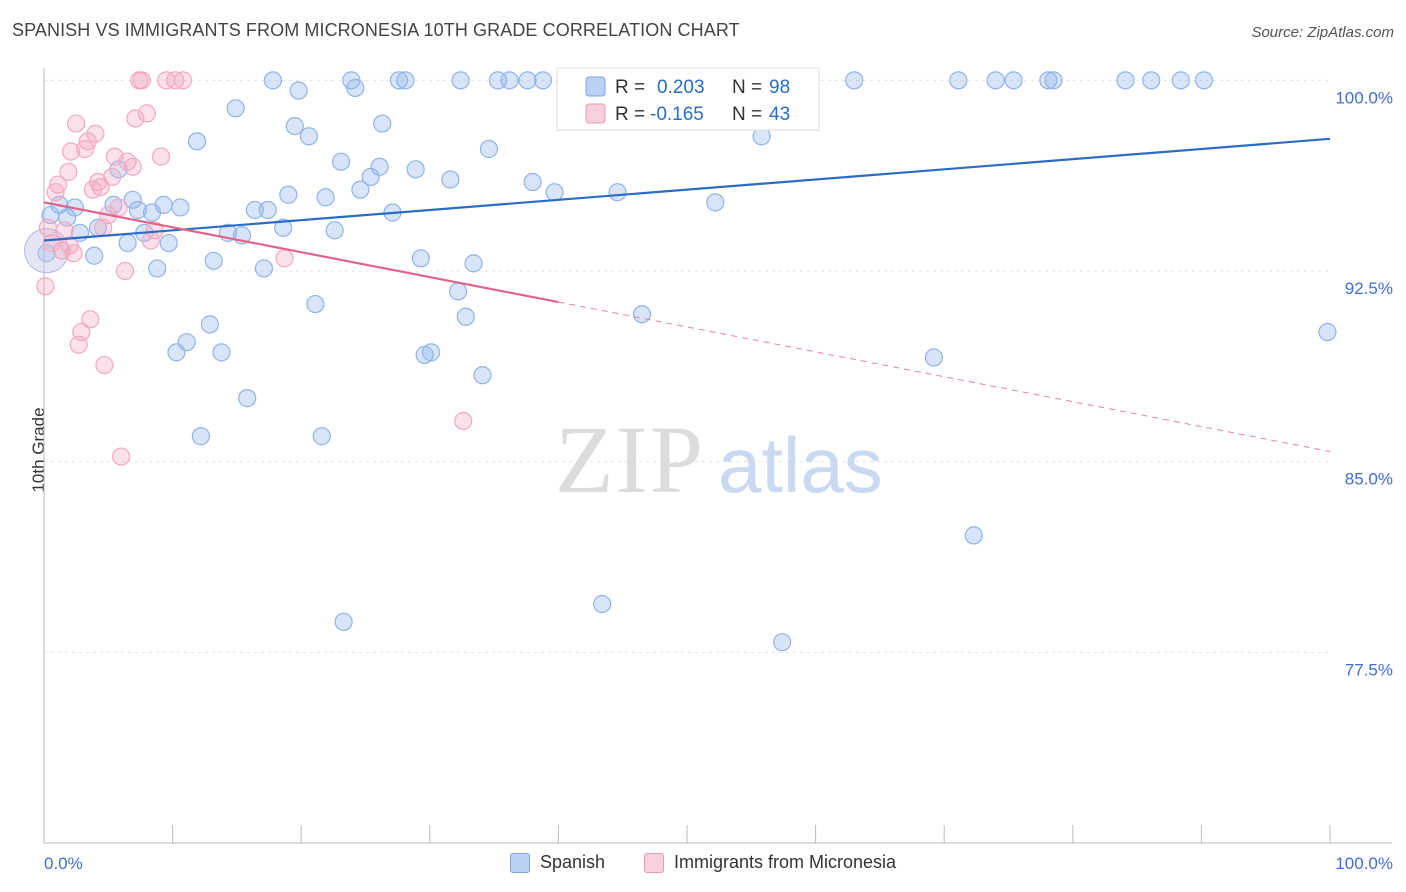 This screenshot has width=1406, height=892. I want to click on bottom-legend: Spanish Immigrants from Micronesia, so click(703, 865).